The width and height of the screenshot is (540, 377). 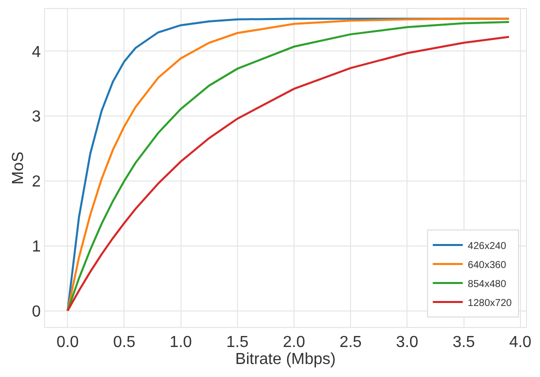 What do you see at coordinates (350, 343) in the screenshot?
I see `x-tick-label: 2.5` at bounding box center [350, 343].